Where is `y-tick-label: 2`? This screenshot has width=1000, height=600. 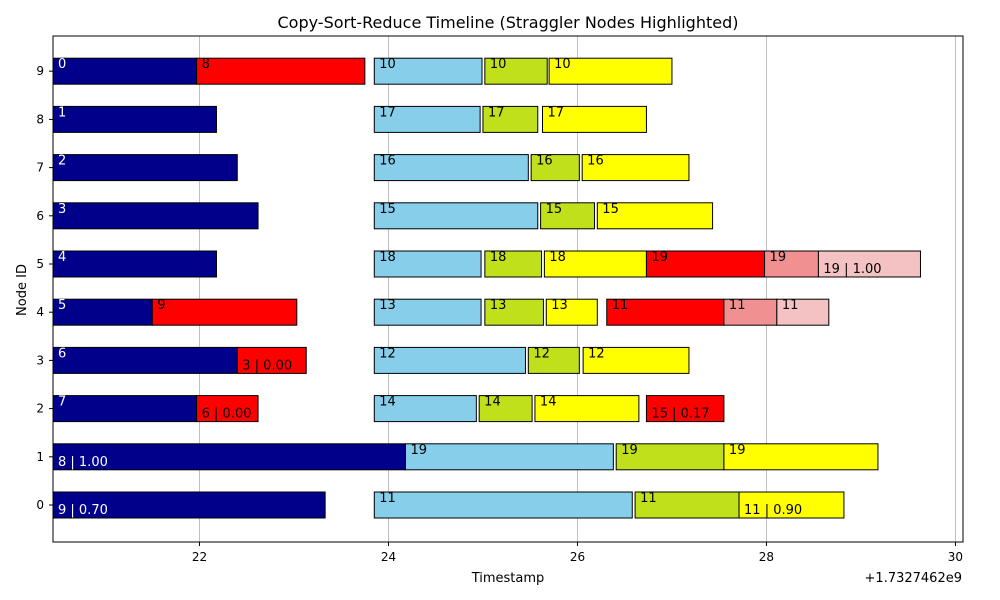 y-tick-label: 2 is located at coordinates (40, 409).